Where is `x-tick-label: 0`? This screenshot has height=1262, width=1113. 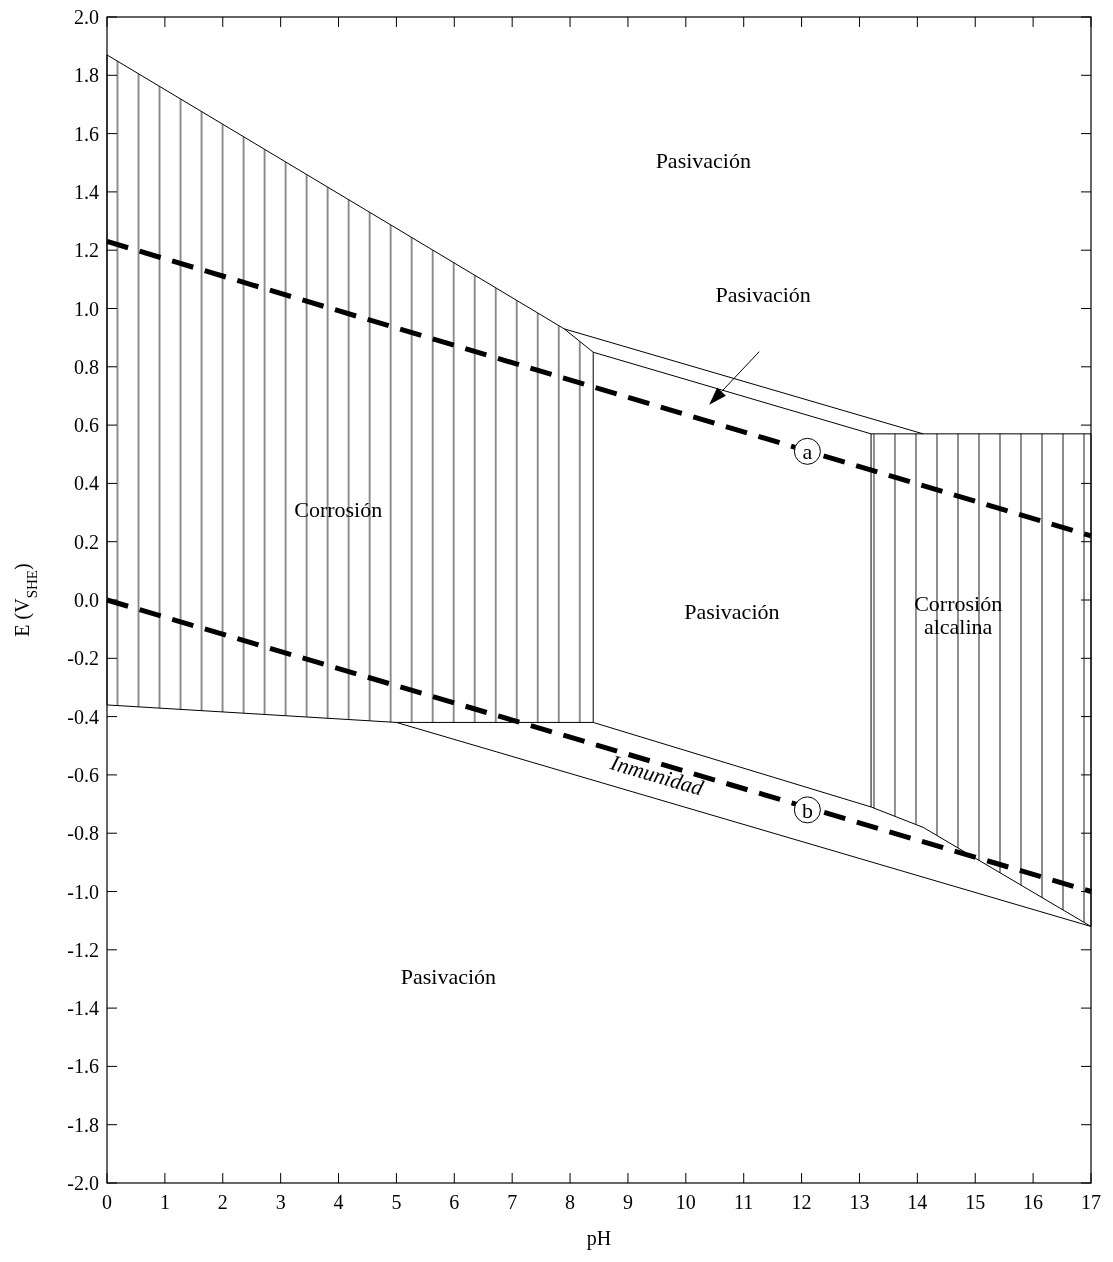
x-tick-label: 0 is located at coordinates (107, 1202).